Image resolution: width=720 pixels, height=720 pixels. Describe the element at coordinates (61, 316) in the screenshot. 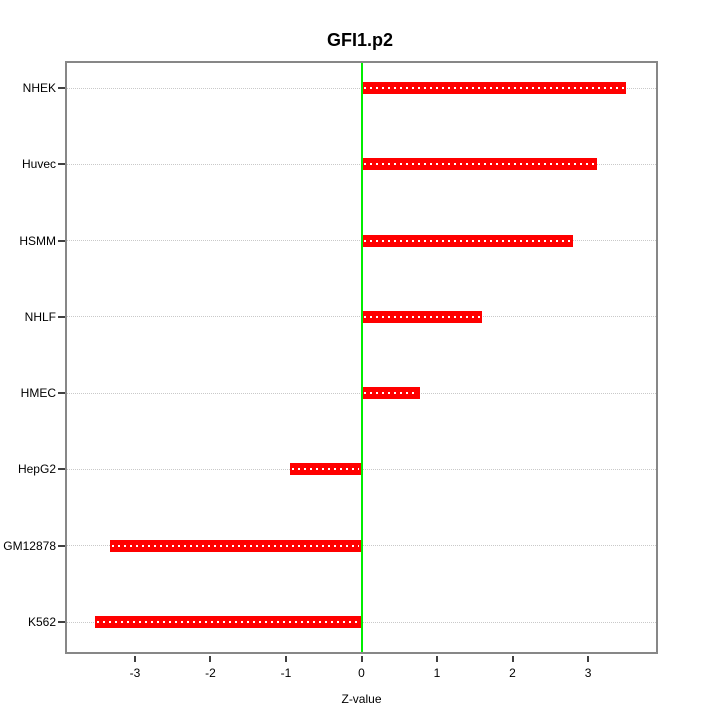

I see `y-tick-nhlf` at that location.